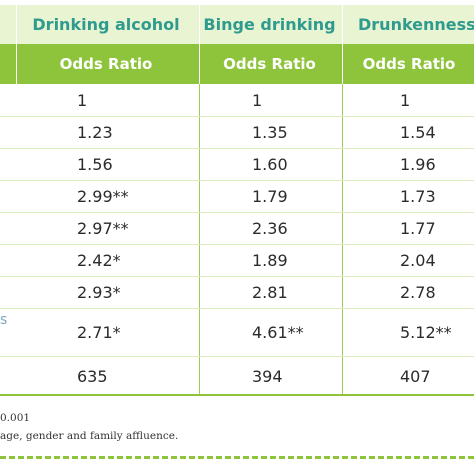 This screenshot has height=474, width=474. I want to click on table-cell: 2.71*, so click(99, 332).